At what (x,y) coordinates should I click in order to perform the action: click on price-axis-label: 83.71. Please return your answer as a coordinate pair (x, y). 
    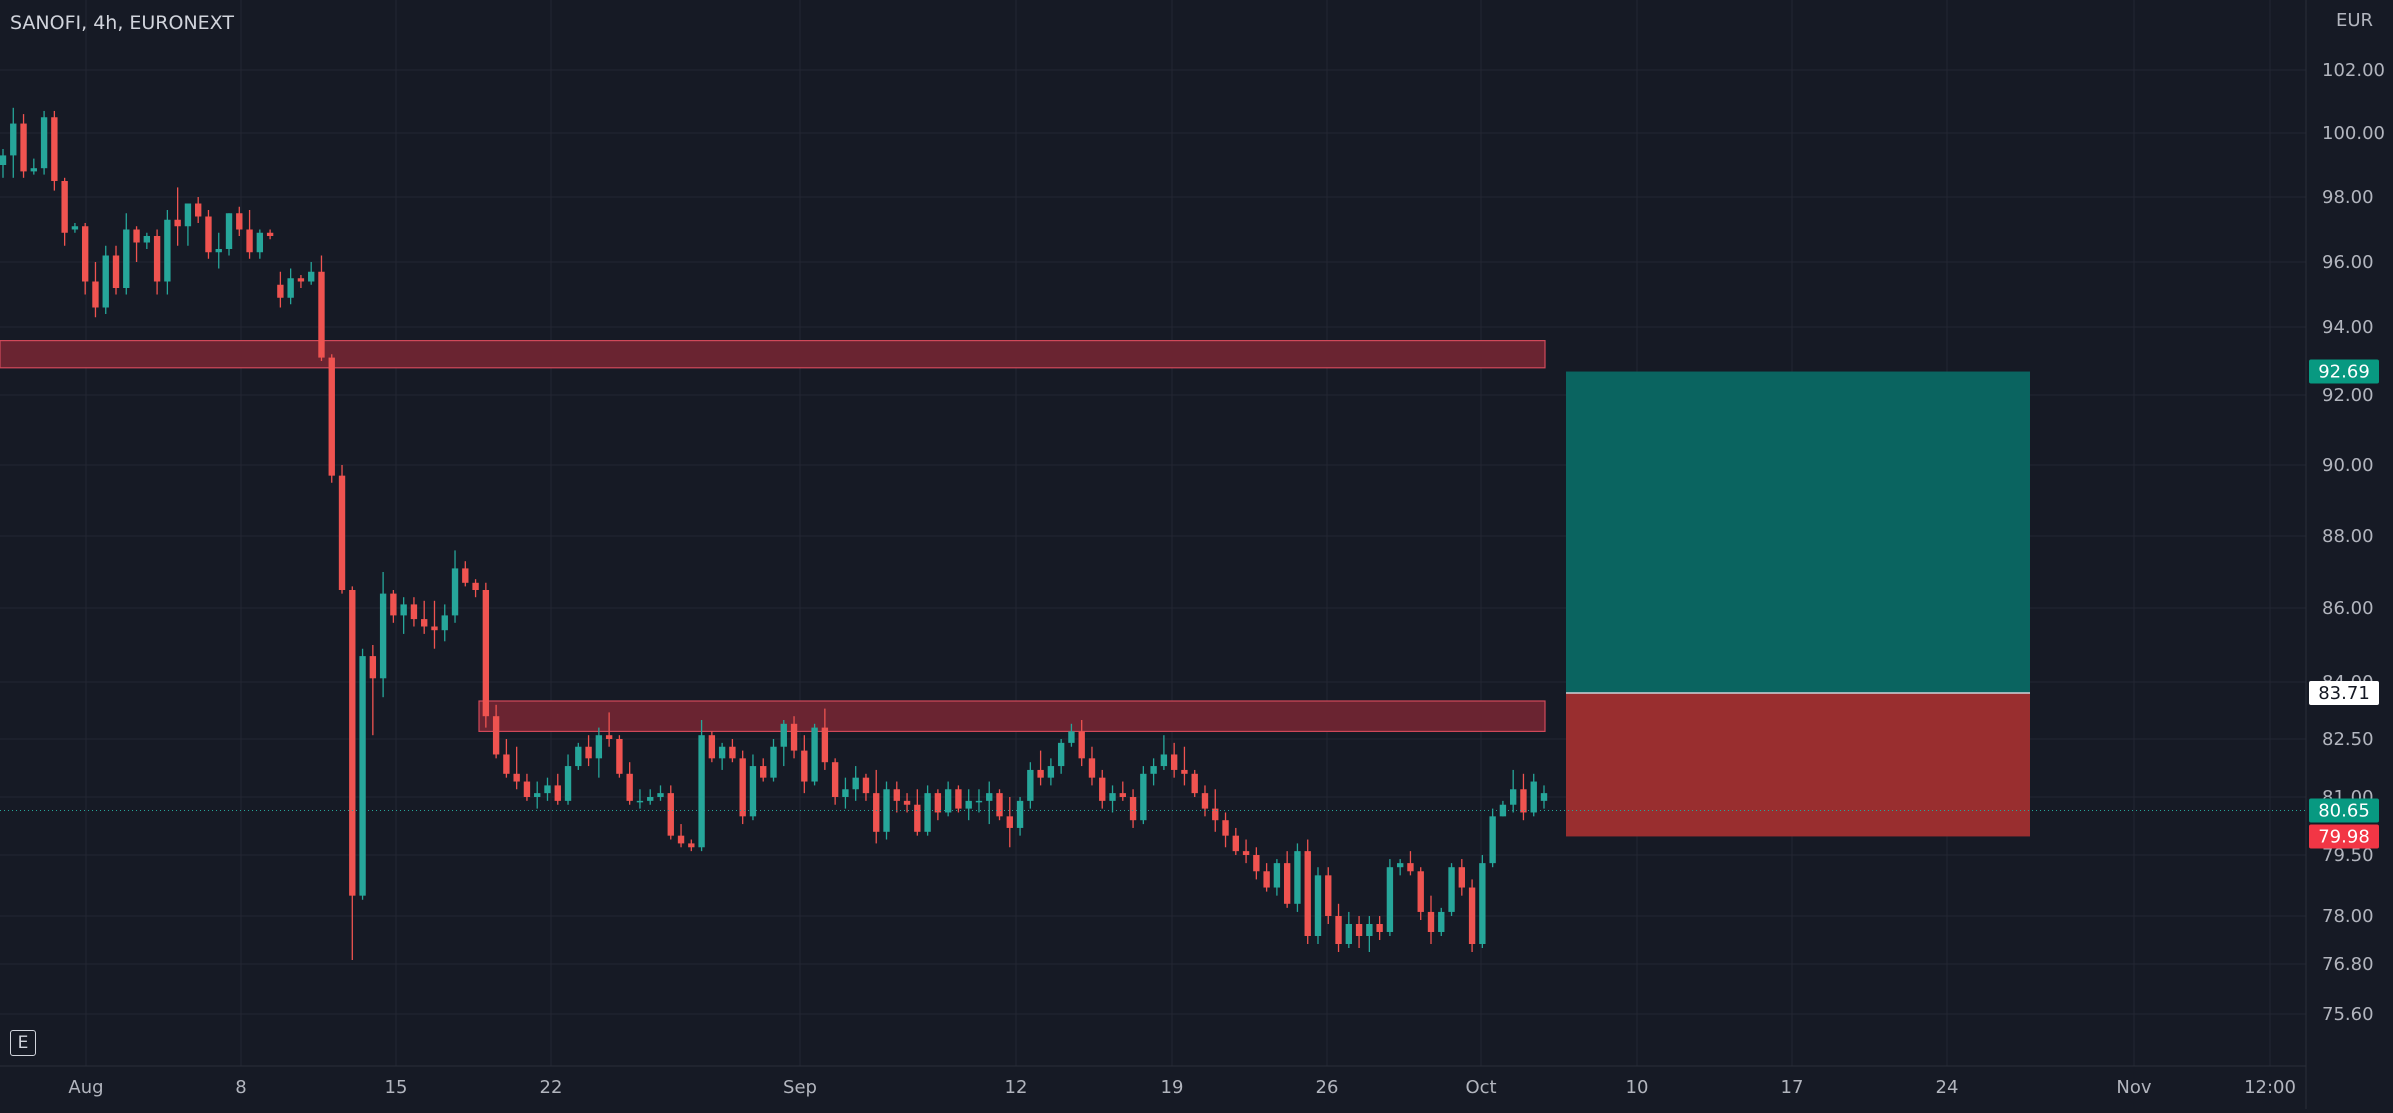
    Looking at the image, I should click on (2344, 693).